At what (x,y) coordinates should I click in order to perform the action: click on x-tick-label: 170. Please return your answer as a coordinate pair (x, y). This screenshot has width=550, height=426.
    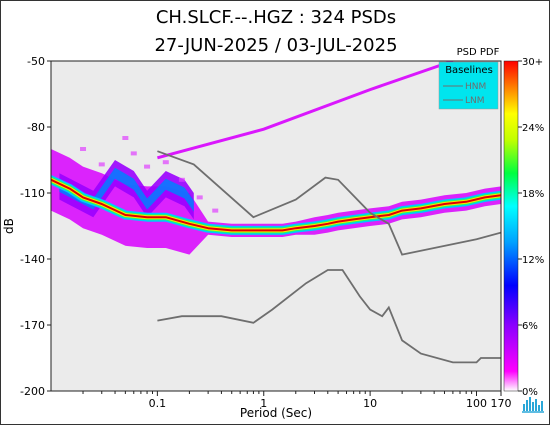
    Looking at the image, I should click on (501, 403).